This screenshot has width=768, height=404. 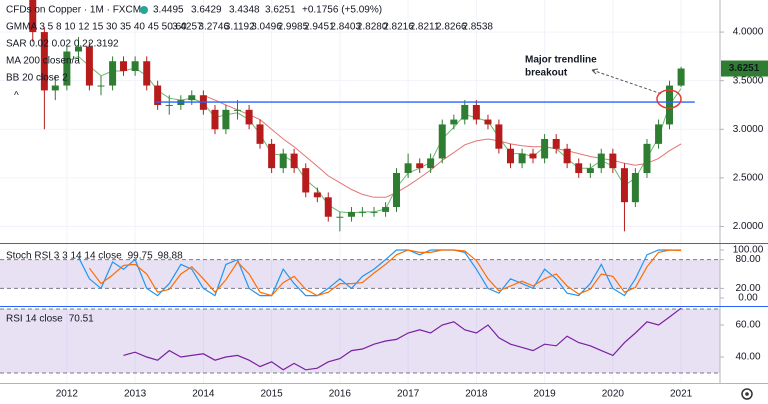 I want to click on y-tick-label: 2.5000, so click(x=748, y=178).